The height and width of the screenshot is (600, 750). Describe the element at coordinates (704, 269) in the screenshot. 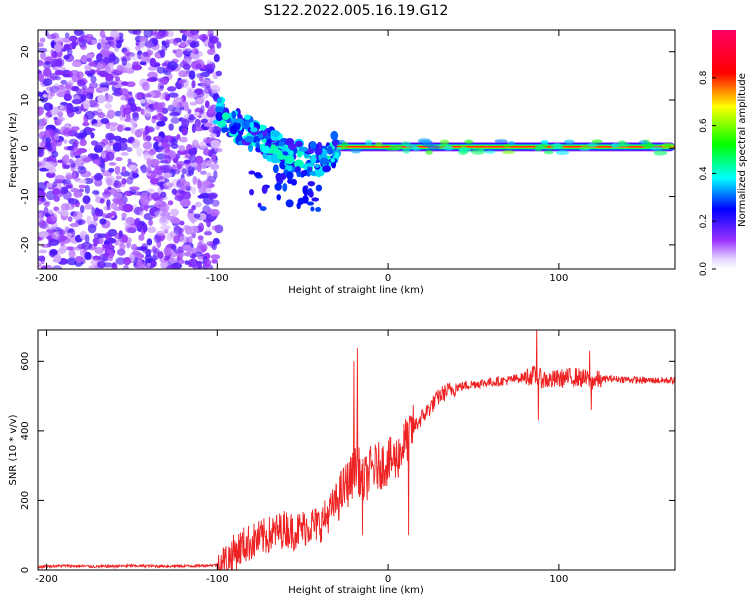

I see `colorbar-tick-label: 0.0` at that location.